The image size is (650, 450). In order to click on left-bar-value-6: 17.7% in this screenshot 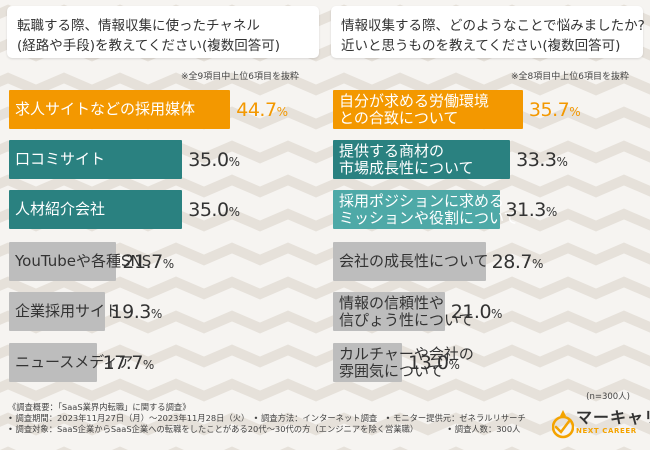, I will do `click(128, 364)`.